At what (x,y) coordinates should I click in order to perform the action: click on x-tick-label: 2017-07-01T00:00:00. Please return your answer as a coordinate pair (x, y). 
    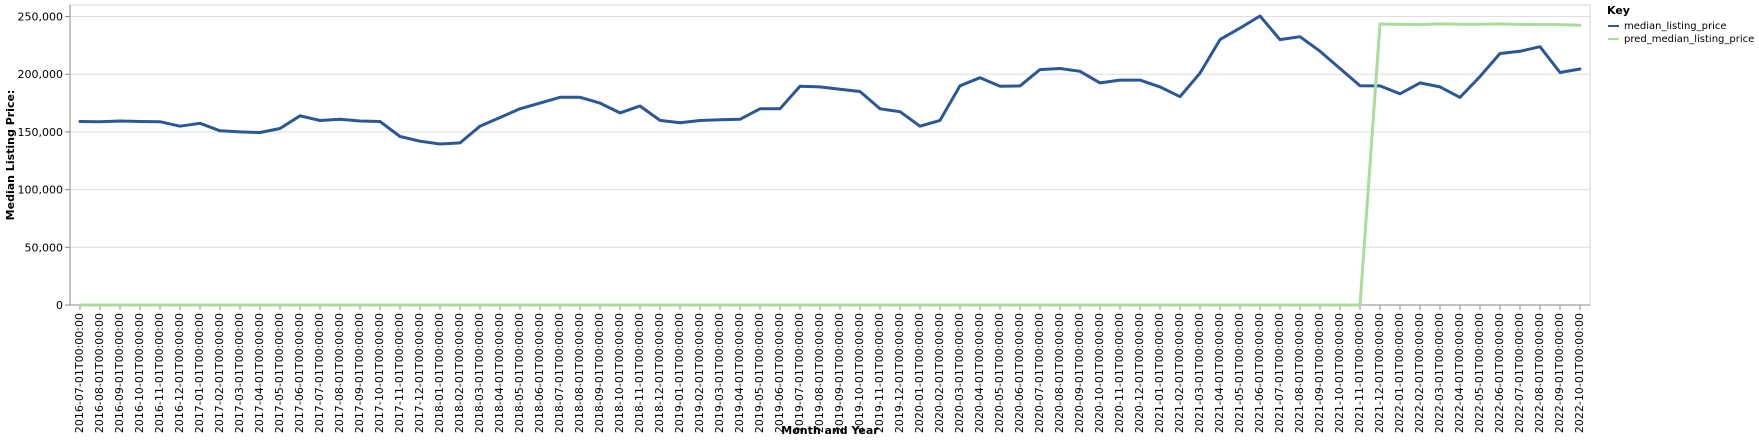
    Looking at the image, I should click on (319, 373).